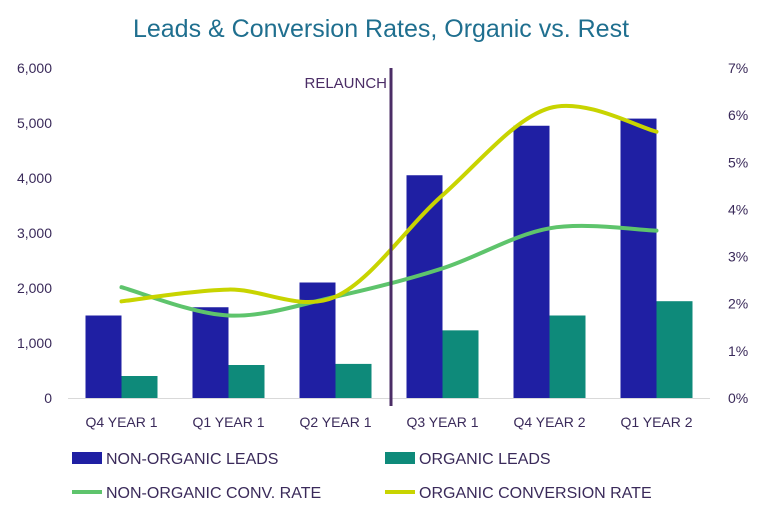  Describe the element at coordinates (34, 288) in the screenshot. I see `y-left-tick-label: 2,000` at that location.